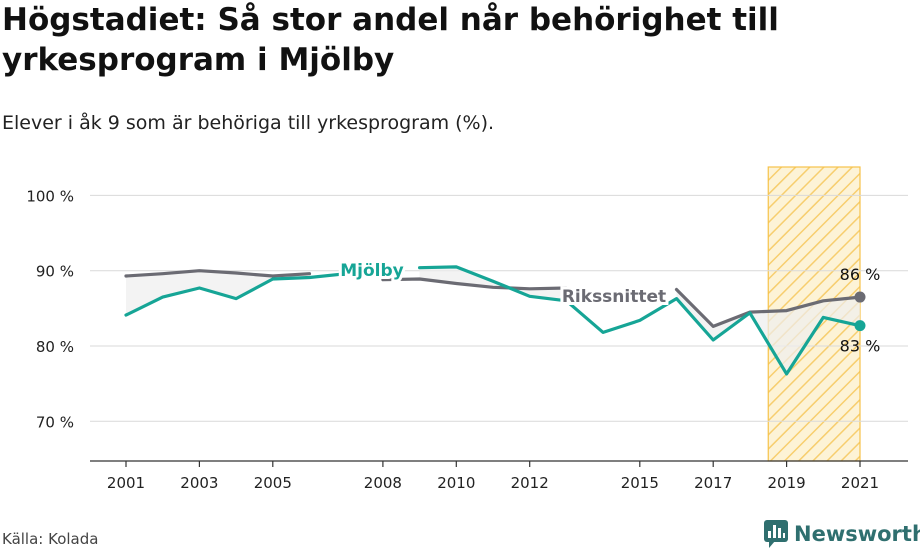 This screenshot has height=552, width=920. I want to click on x-tick-label: 2019, so click(787, 483).